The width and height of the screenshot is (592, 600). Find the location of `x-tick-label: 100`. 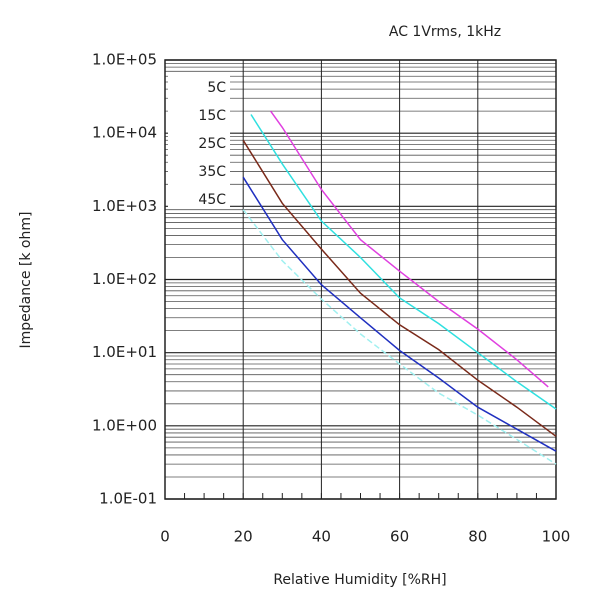

x-tick-label: 100 is located at coordinates (556, 537).